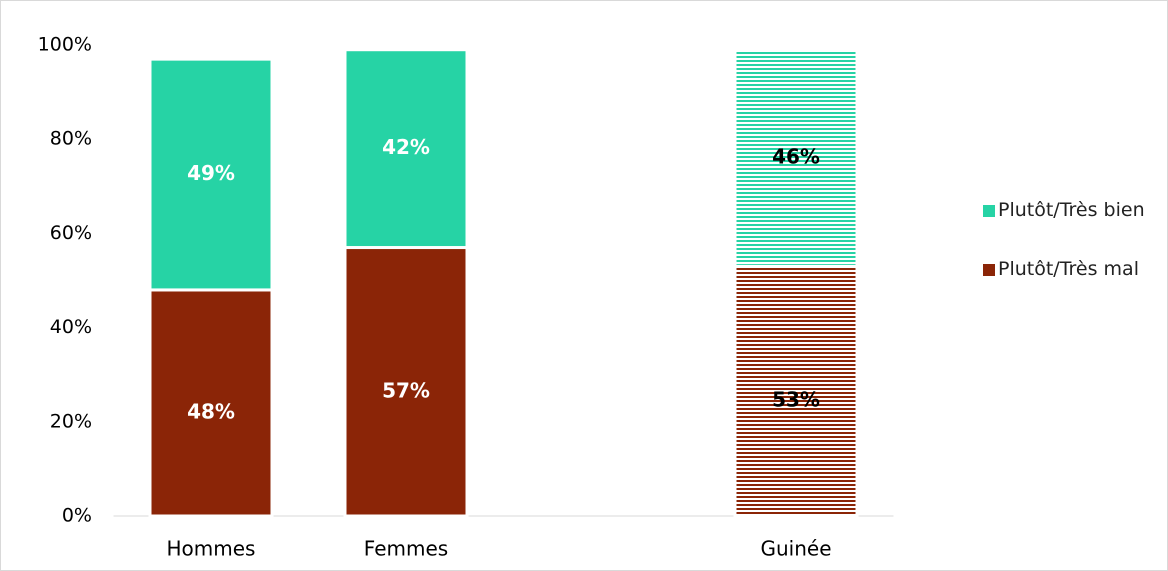 This screenshot has height=571, width=1168. What do you see at coordinates (71, 139) in the screenshot?
I see `y-tick-label: 80%` at bounding box center [71, 139].